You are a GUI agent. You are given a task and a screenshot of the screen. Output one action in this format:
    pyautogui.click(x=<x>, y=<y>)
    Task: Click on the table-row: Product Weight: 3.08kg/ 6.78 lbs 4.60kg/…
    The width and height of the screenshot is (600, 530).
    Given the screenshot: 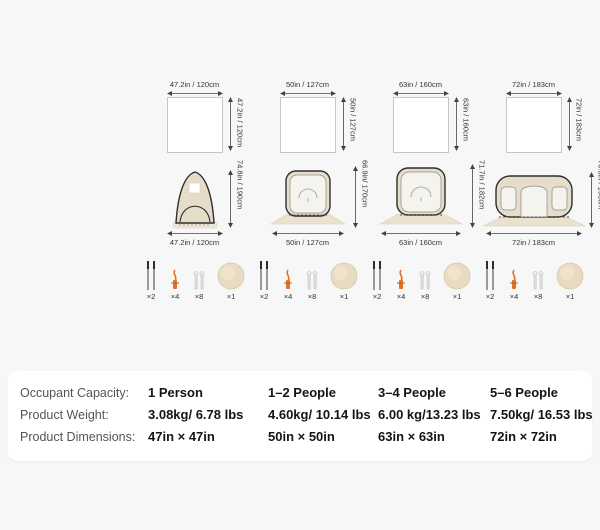 What is the action you would take?
    pyautogui.click(x=306, y=415)
    